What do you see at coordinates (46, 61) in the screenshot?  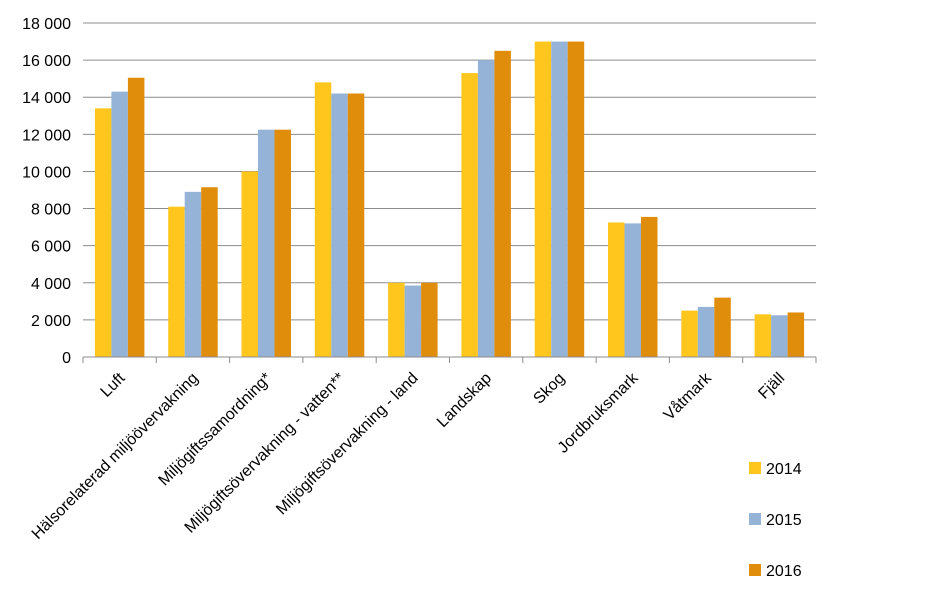 I see `y-tick-label: 16 000` at bounding box center [46, 61].